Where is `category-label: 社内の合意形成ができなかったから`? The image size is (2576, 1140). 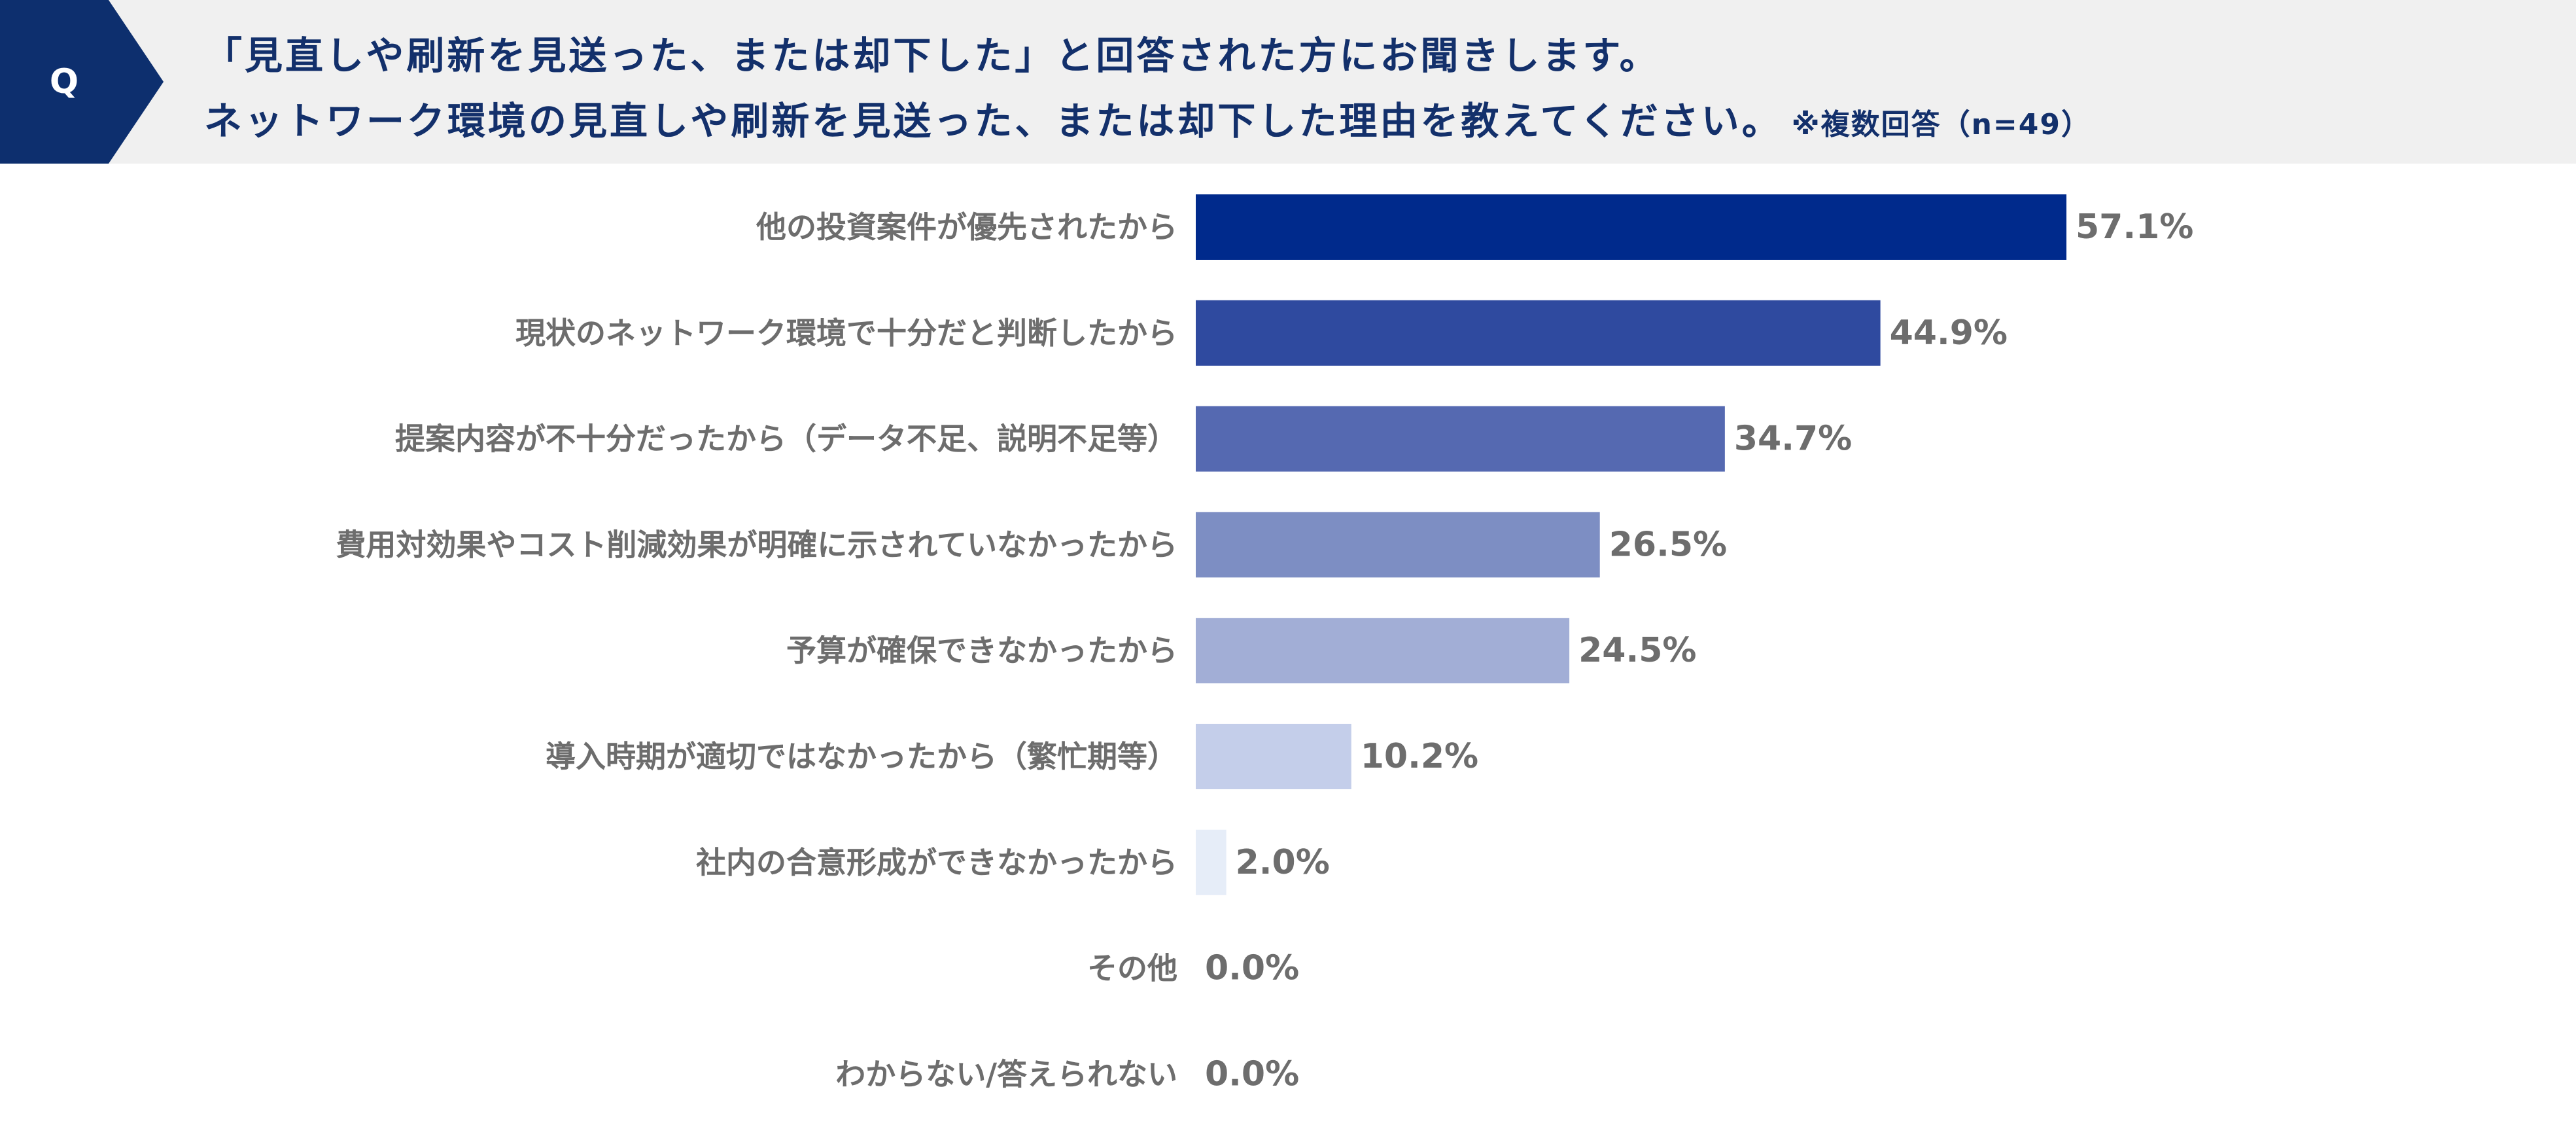
category-label: 社内の合意形成ができなかったから is located at coordinates (936, 863).